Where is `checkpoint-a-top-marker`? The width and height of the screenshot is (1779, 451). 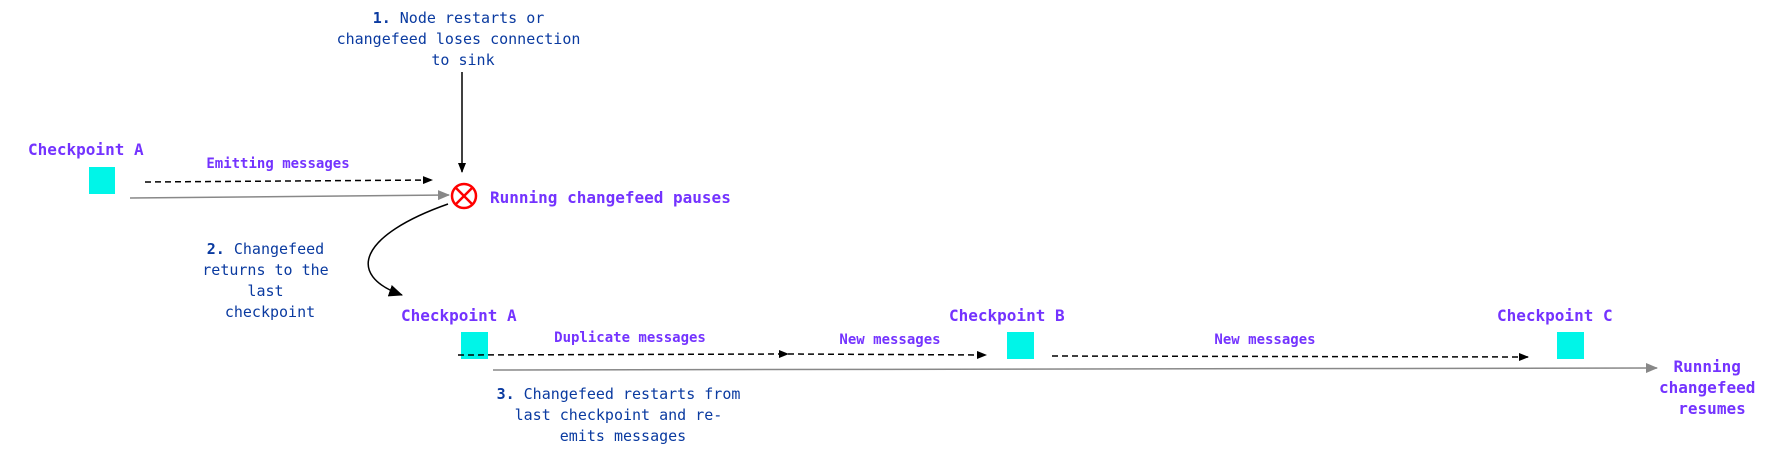 checkpoint-a-top-marker is located at coordinates (102, 180).